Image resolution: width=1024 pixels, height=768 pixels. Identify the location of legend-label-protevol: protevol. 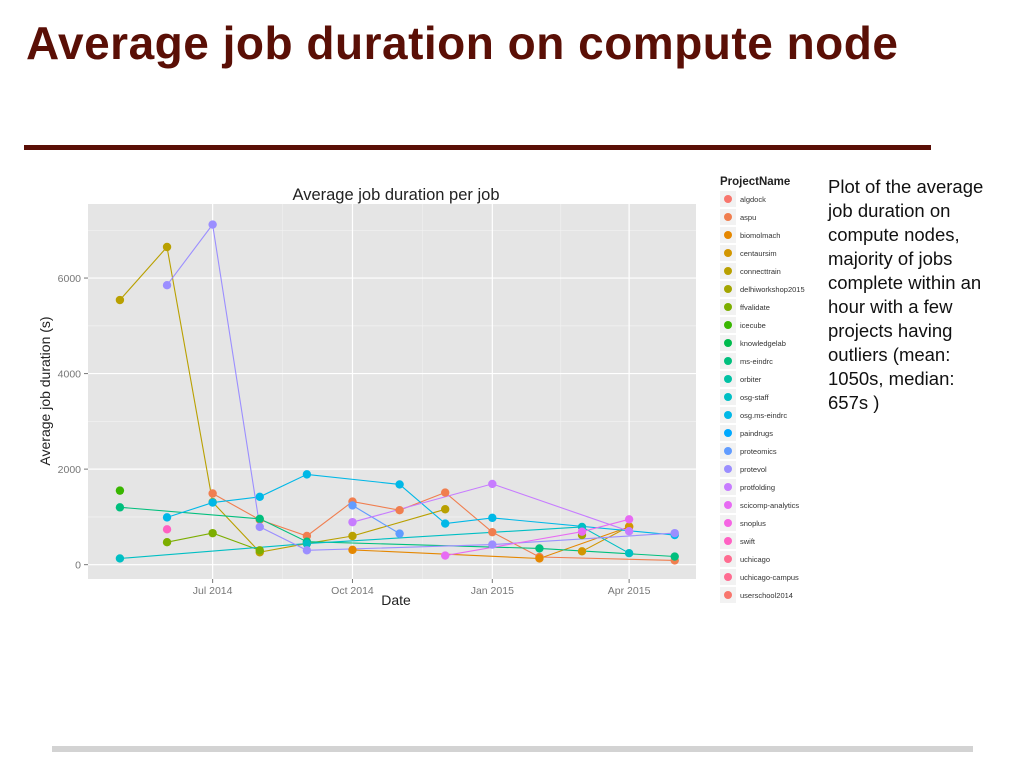
(753, 469).